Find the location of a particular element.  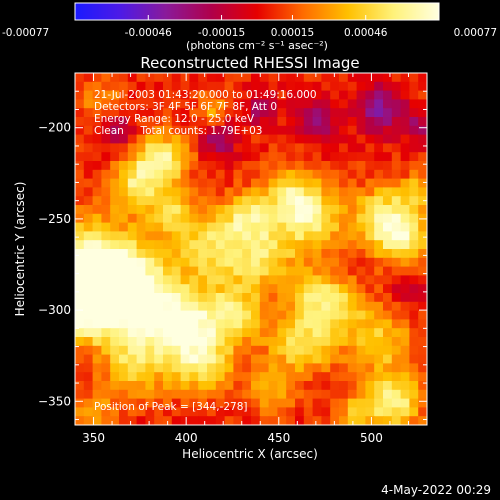

colorbar-tick-label: 0.00046 is located at coordinates (366, 33).